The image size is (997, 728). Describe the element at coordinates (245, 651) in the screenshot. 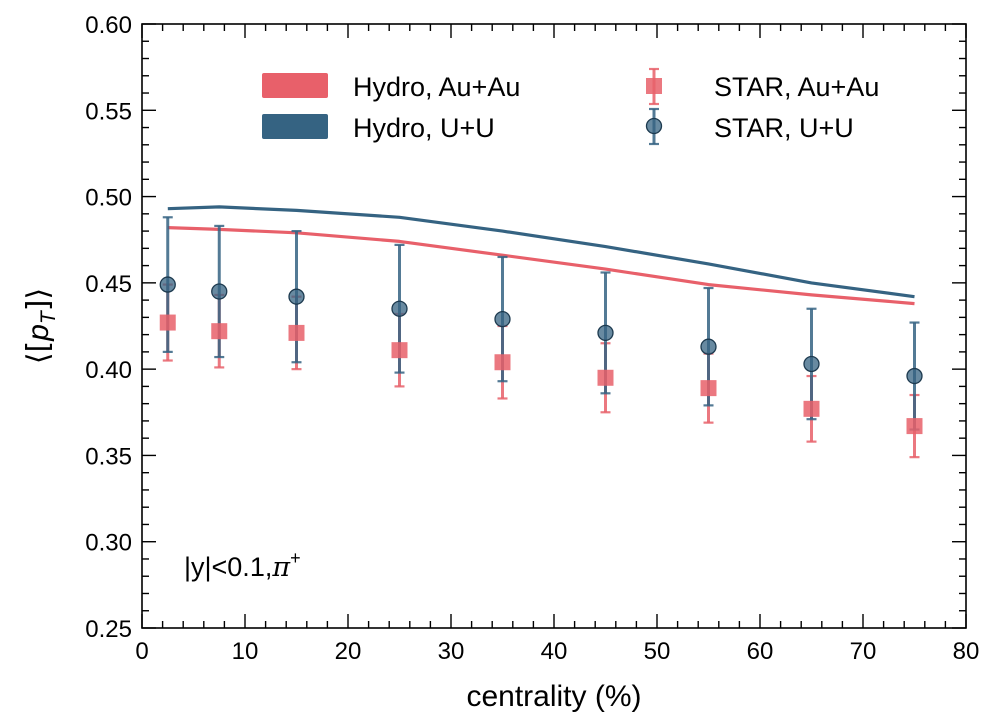

I see `x-tick-label: 10` at that location.